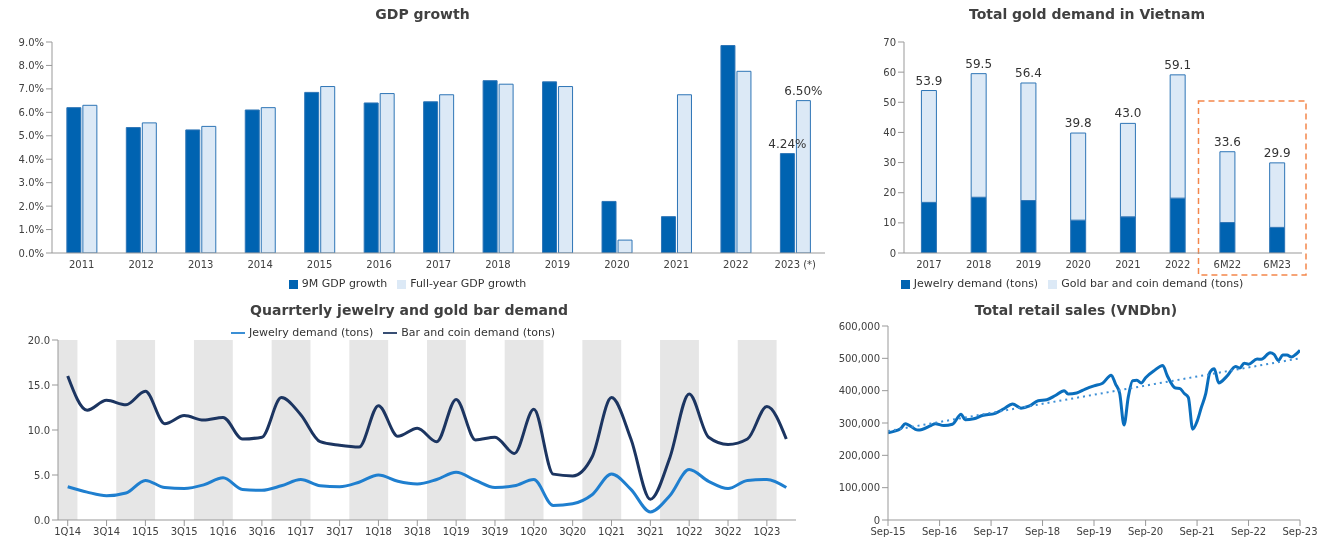 The height and width of the screenshot is (545, 1326). Describe the element at coordinates (728, 532) in the screenshot. I see `x-tick-label: 3Q22` at that location.